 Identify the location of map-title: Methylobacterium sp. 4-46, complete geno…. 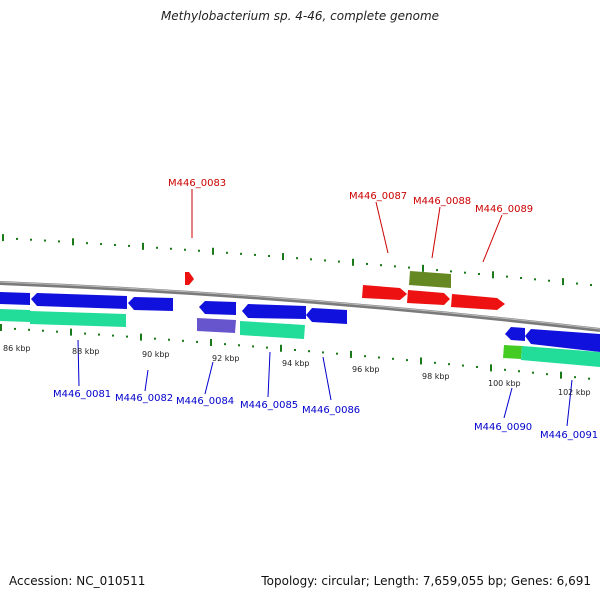
(300, 16).